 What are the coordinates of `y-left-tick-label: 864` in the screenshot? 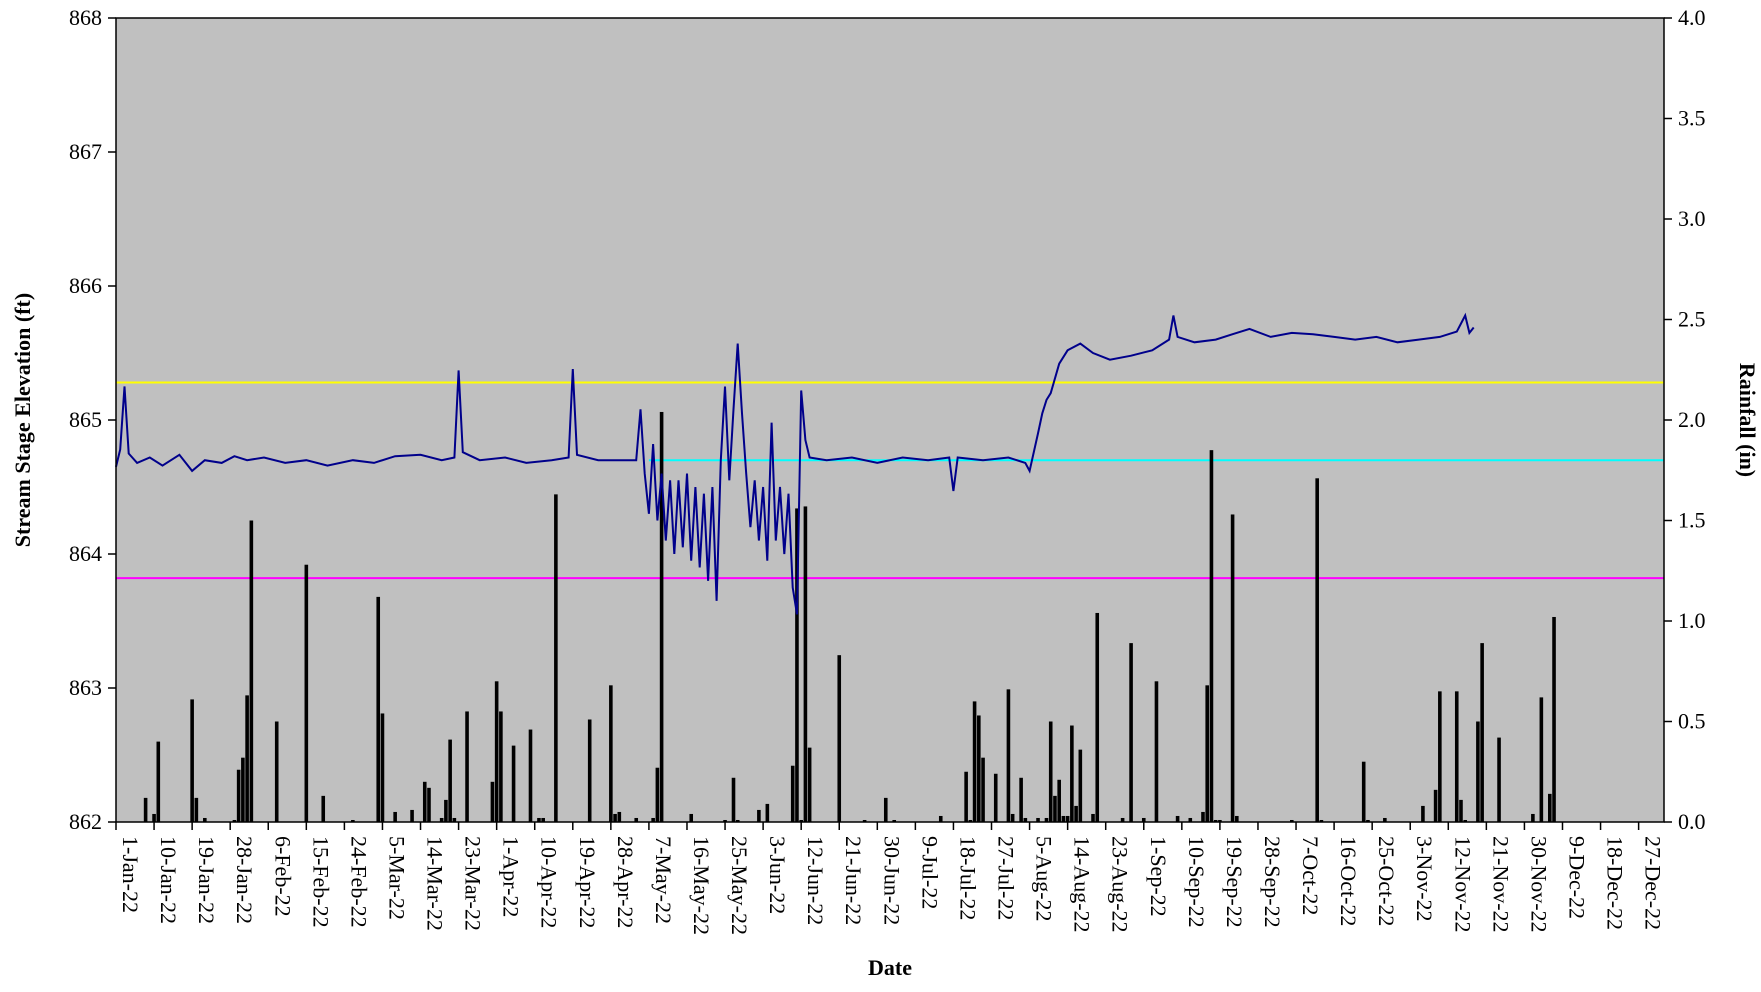 It's located at (85, 553).